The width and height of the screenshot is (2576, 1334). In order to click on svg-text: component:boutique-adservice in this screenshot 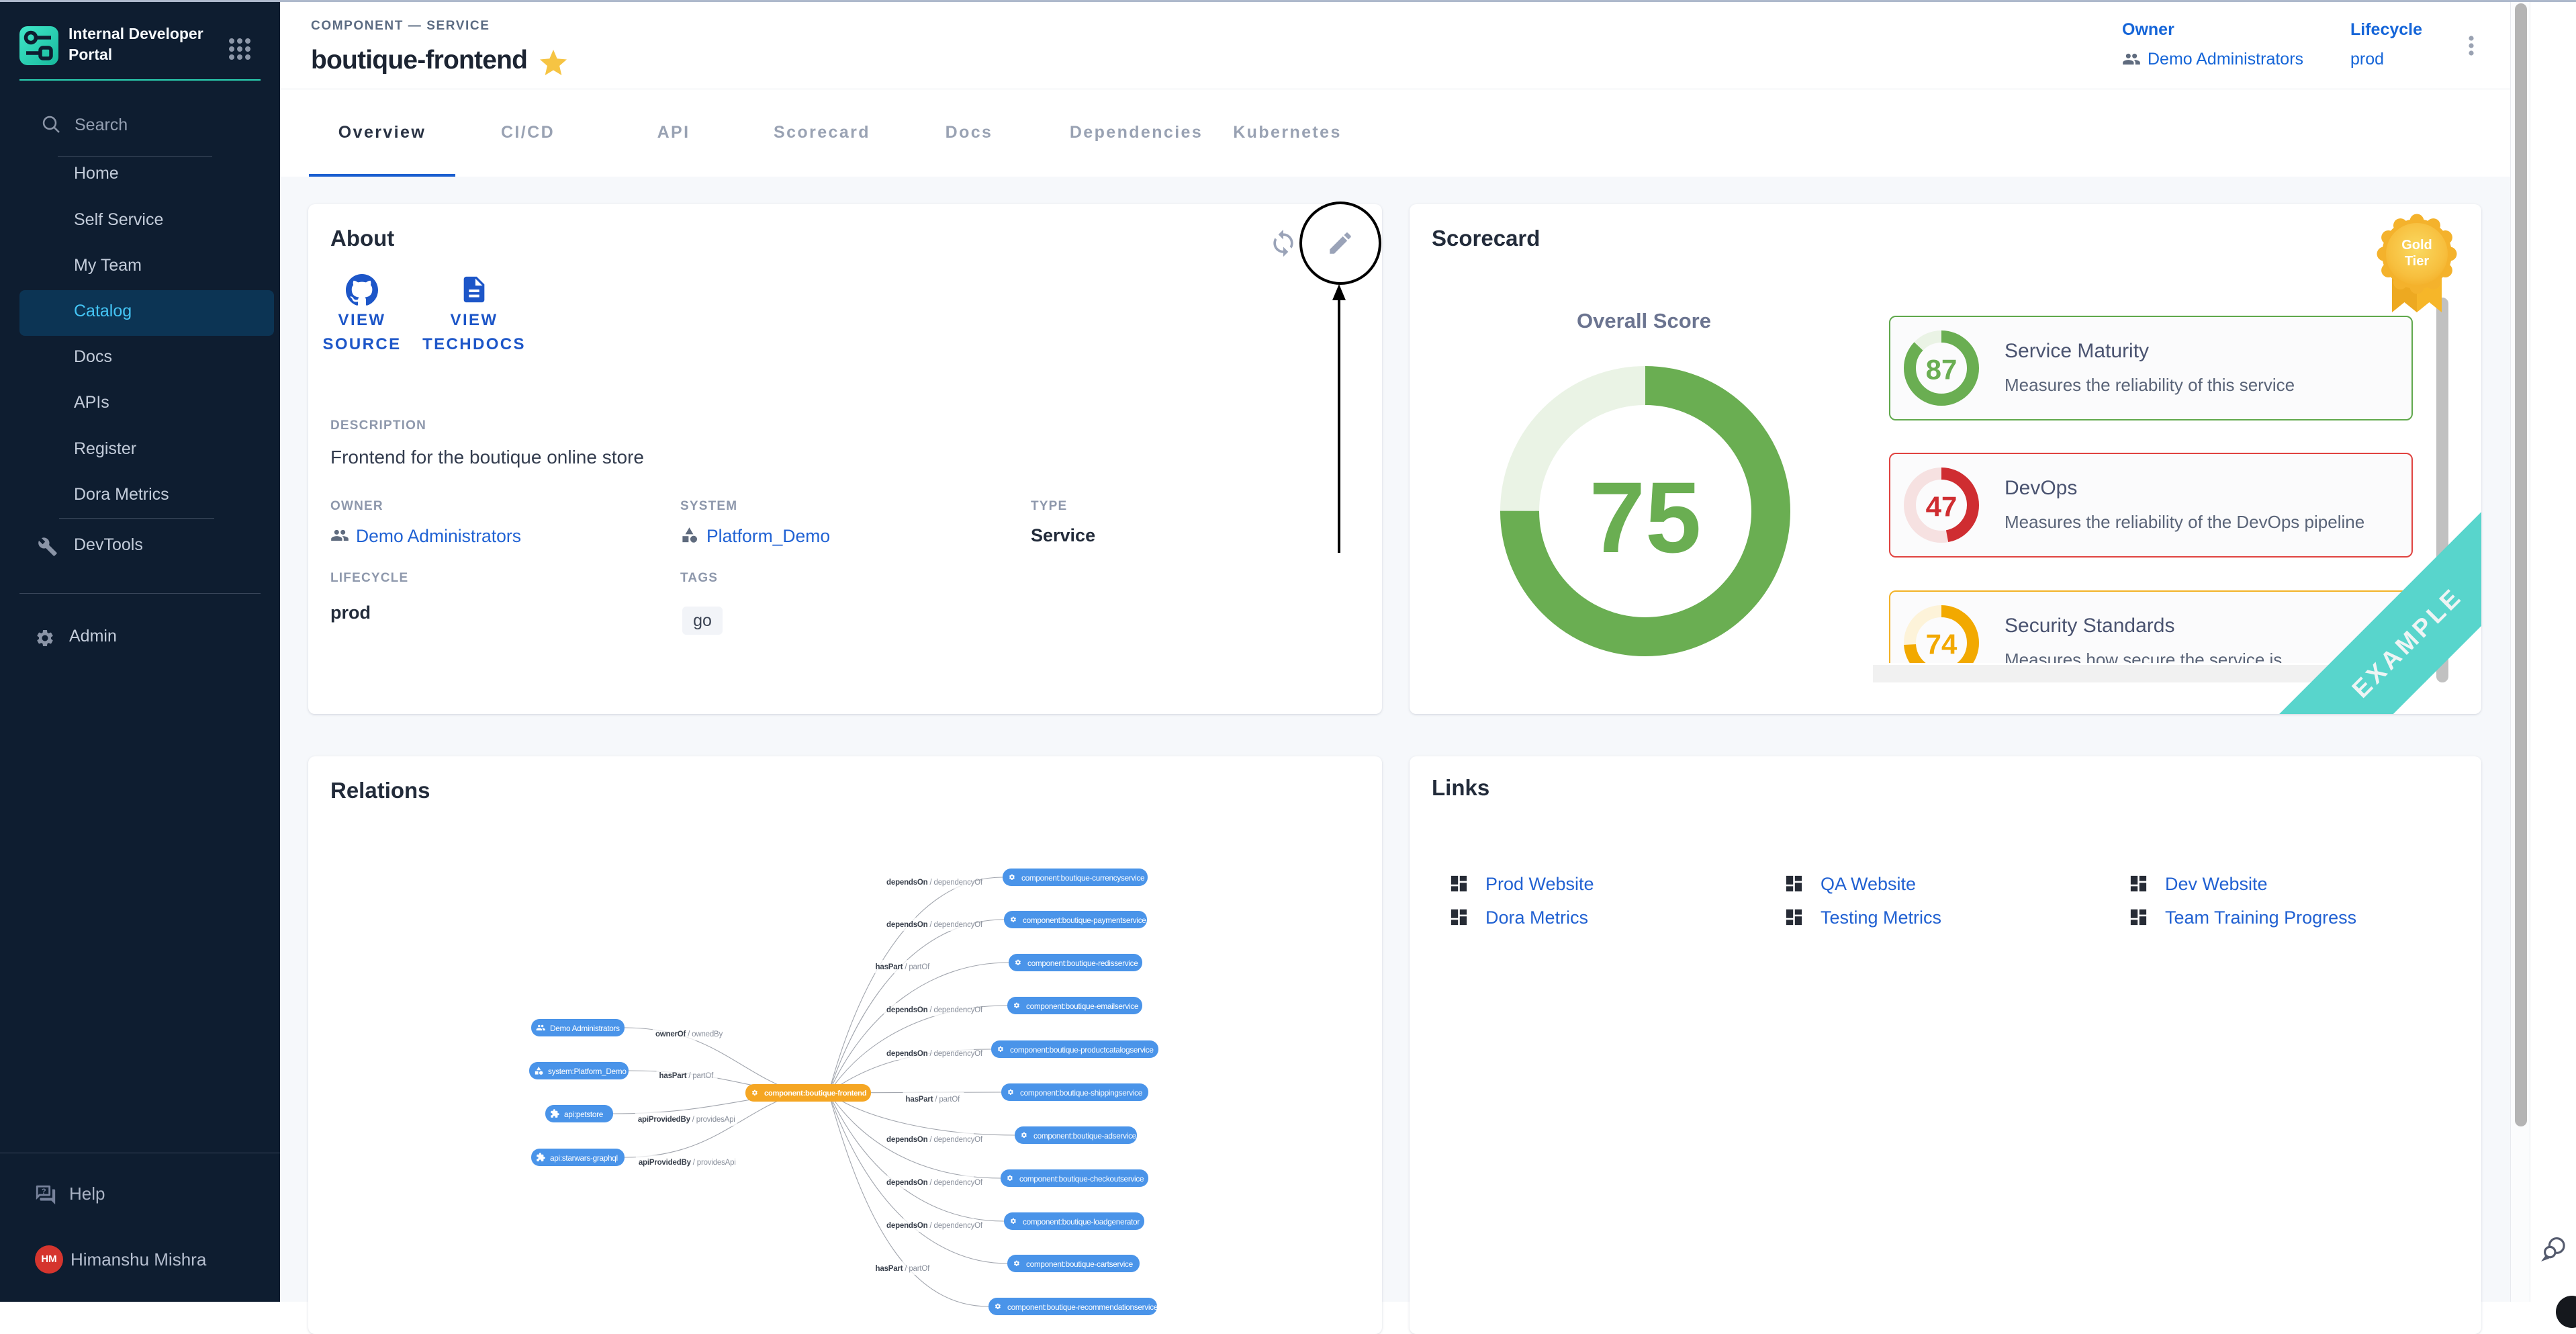, I will do `click(1085, 1136)`.